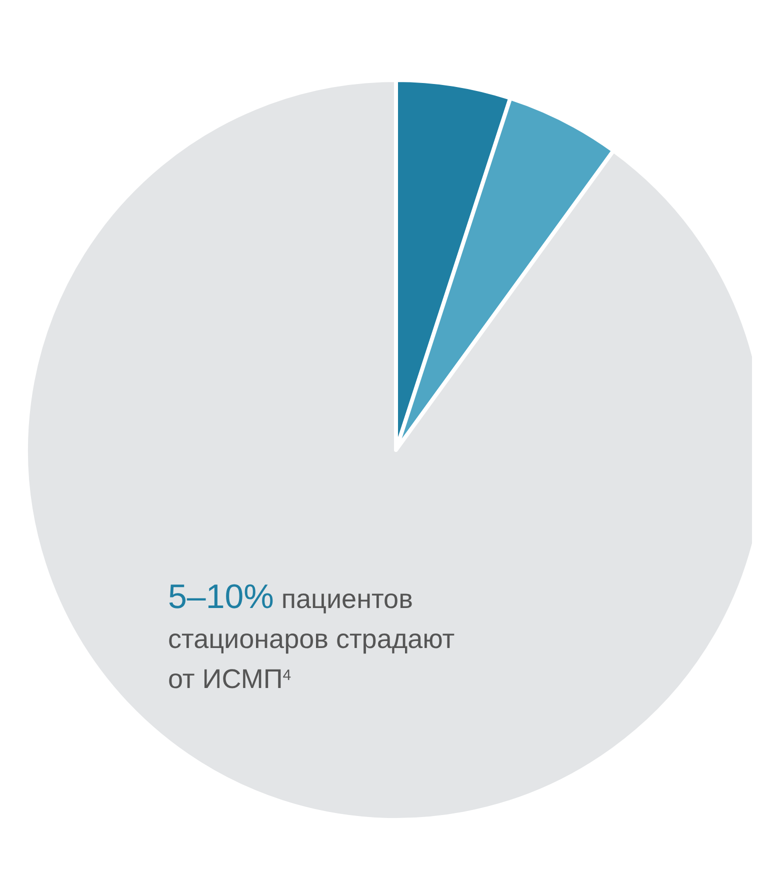 The height and width of the screenshot is (888, 760). What do you see at coordinates (311, 636) in the screenshot?
I see `text: 5–10% пациентов стационаров страдают от ИСМП$^{4}$` at bounding box center [311, 636].